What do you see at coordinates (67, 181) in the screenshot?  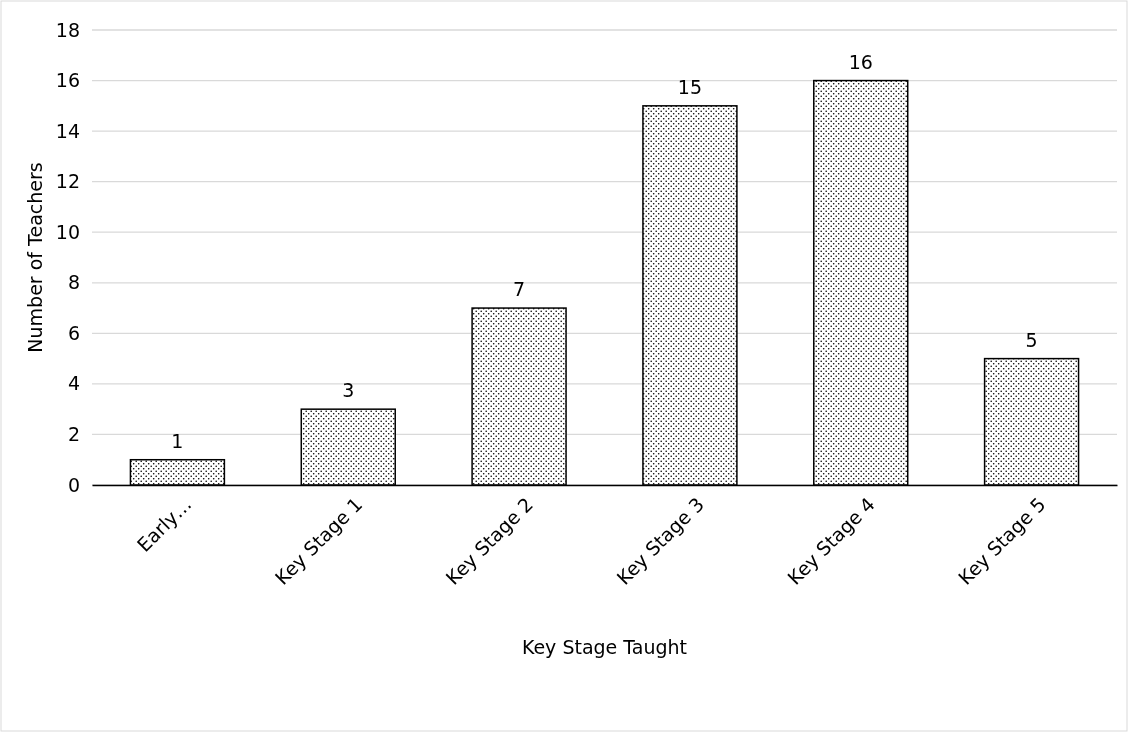 I see `y-tick-label: 12` at bounding box center [67, 181].